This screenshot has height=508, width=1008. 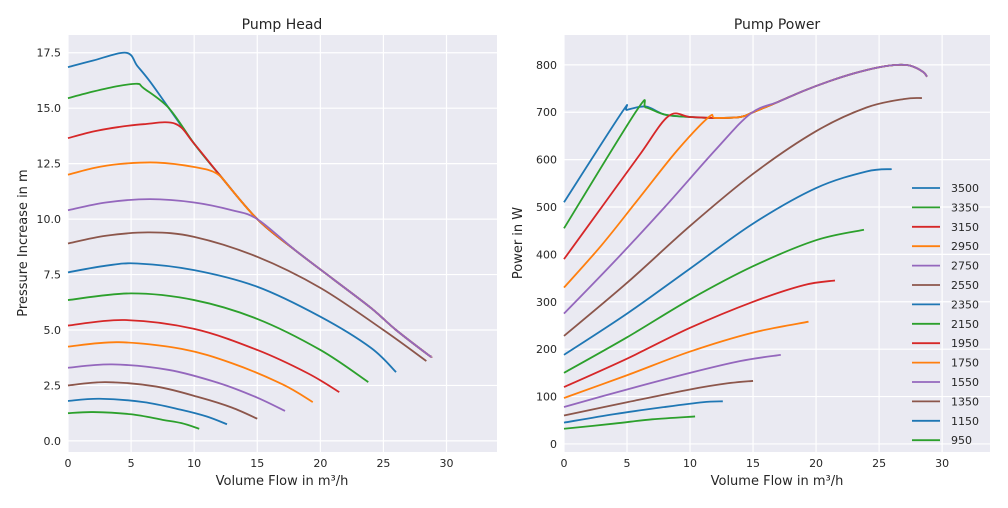 I want to click on legend-label: 2150, so click(x=965, y=324).